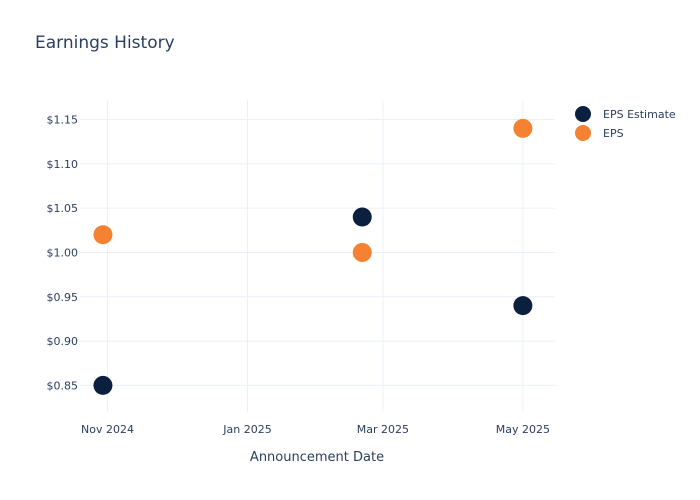 The height and width of the screenshot is (500, 700). I want to click on y-tick-label: $1.05, so click(63, 208).